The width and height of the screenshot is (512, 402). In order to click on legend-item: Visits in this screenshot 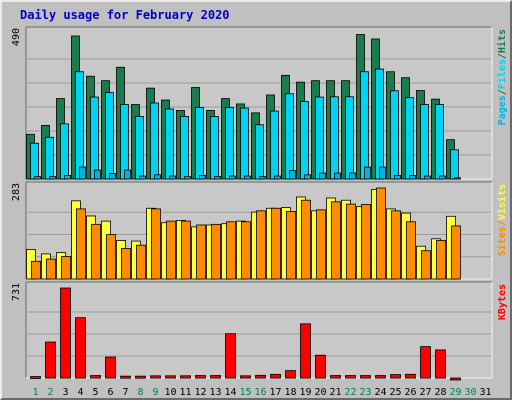, I will do `click(502, 202)`.